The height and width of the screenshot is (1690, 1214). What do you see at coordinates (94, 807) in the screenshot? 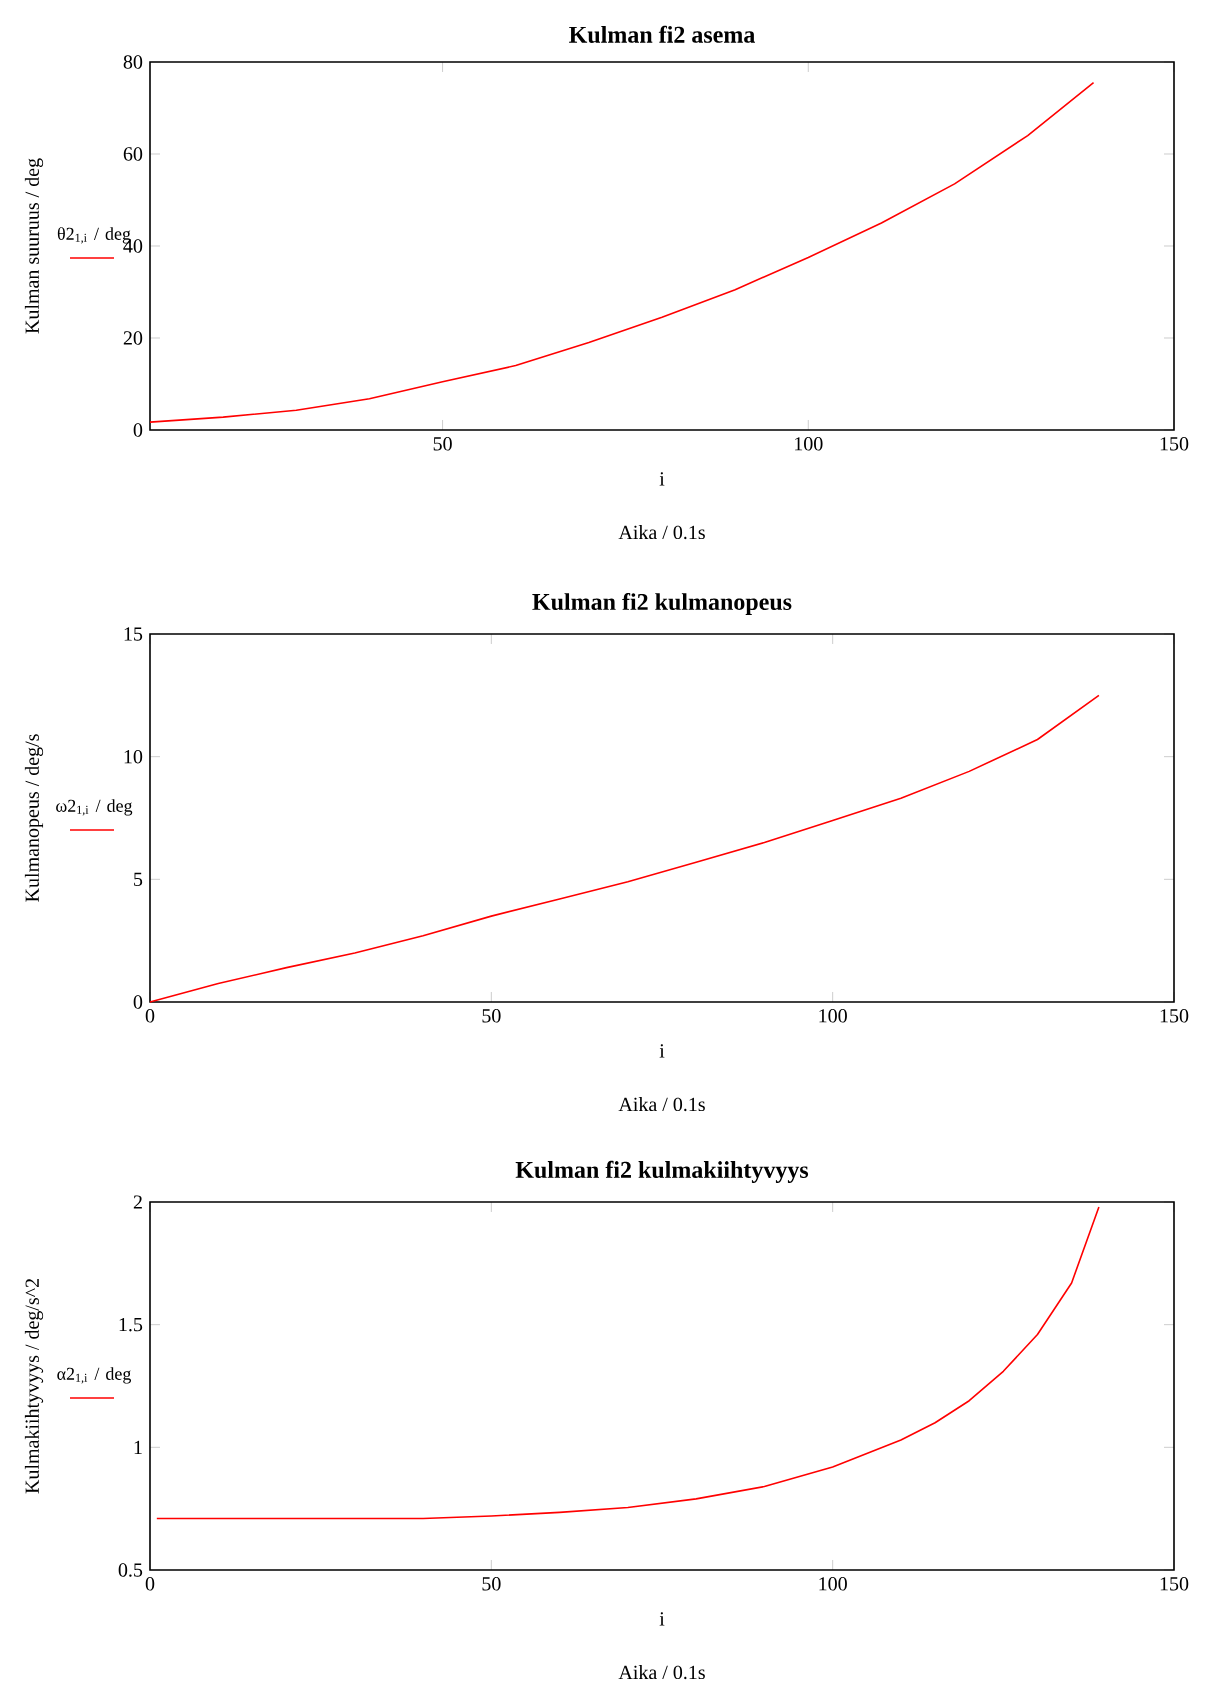
I see `text: ω2$_{1,i}$ / deg` at bounding box center [94, 807].